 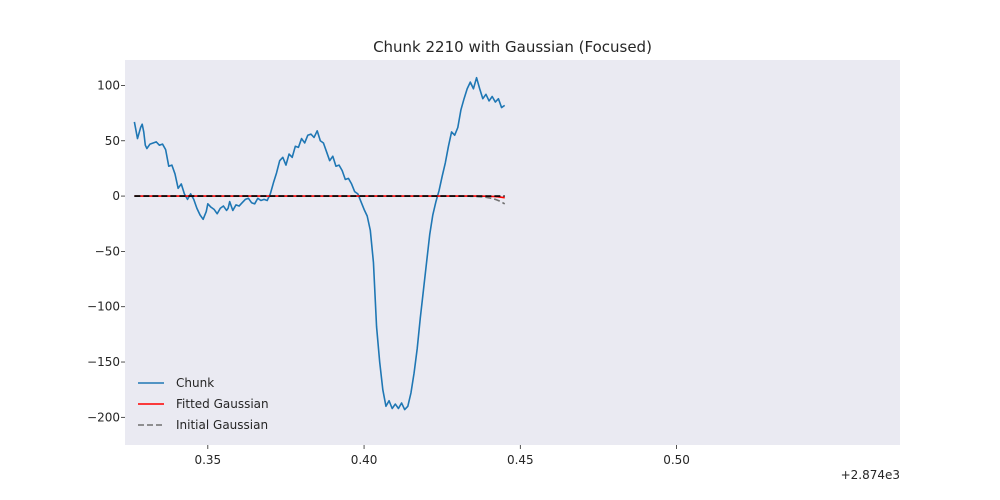 I want to click on y-tick-label: 50, so click(x=112, y=141).